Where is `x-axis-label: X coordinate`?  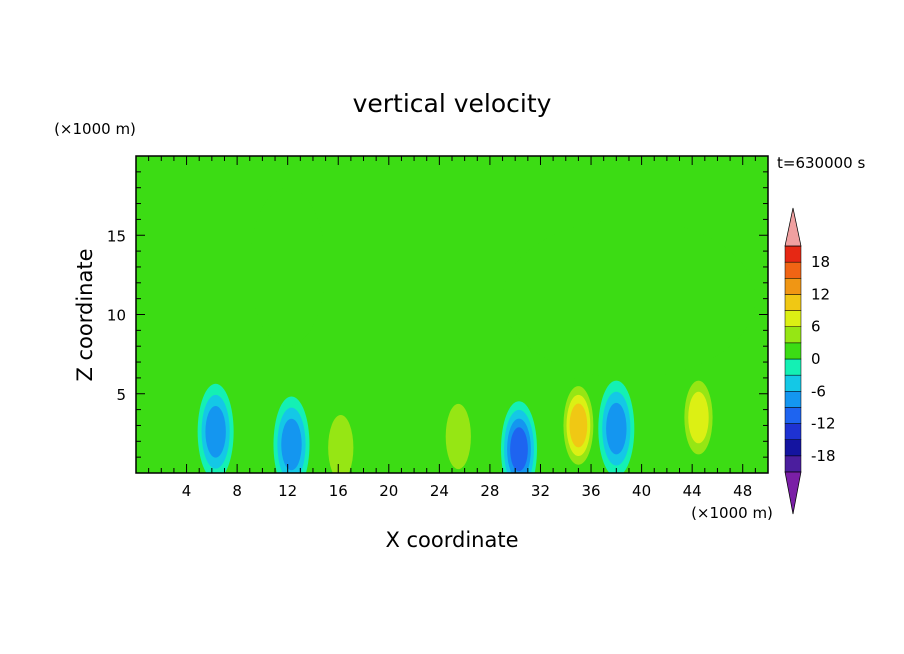
x-axis-label: X coordinate is located at coordinates (451, 540).